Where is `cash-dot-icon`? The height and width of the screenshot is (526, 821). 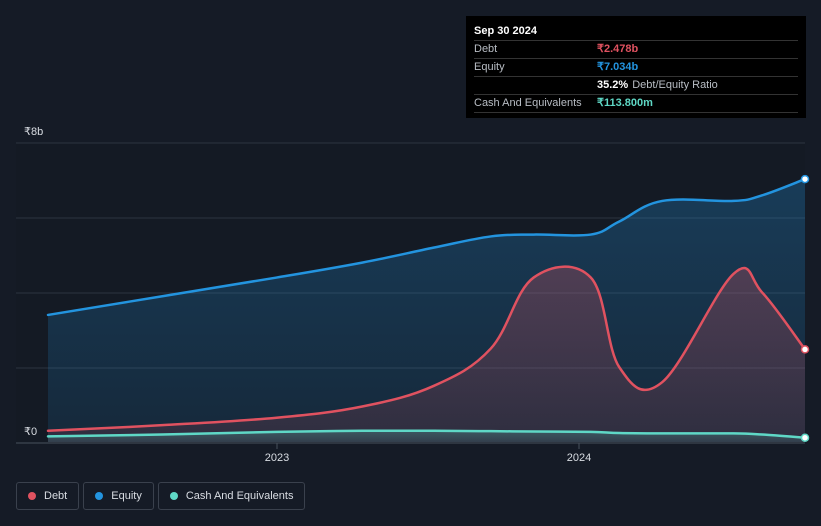
cash-dot-icon is located at coordinates (173, 496).